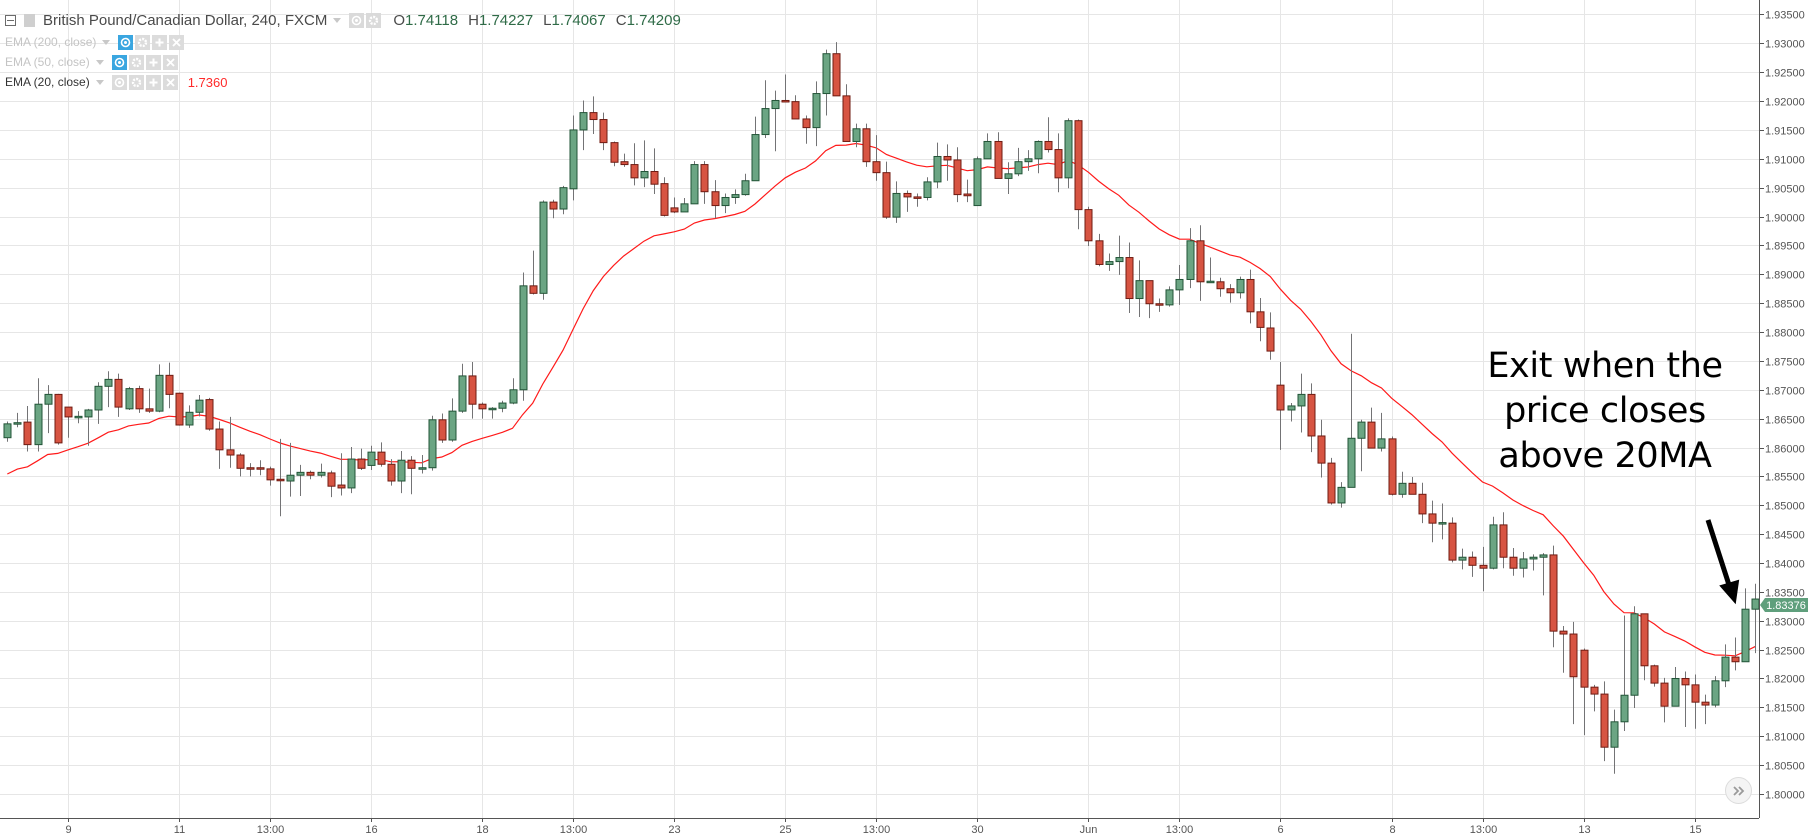  Describe the element at coordinates (47, 82) in the screenshot. I see `indicator-label: EMA (20, close)` at that location.